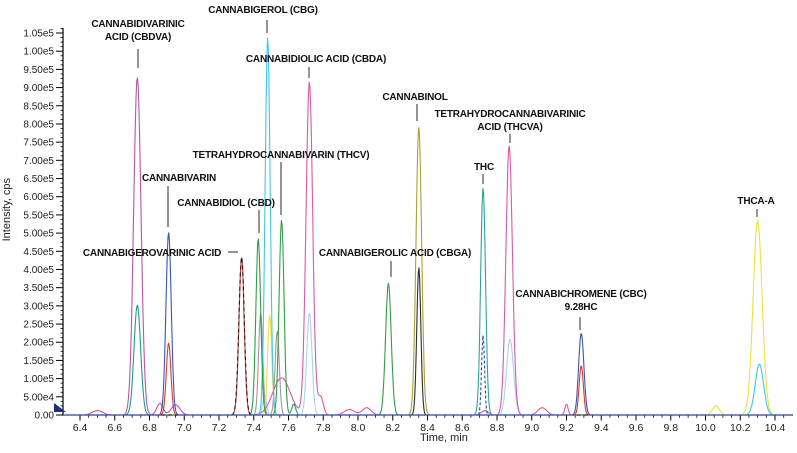 This screenshot has width=797, height=453. Describe the element at coordinates (462, 428) in the screenshot. I see `x-tick-label: 8.6` at that location.